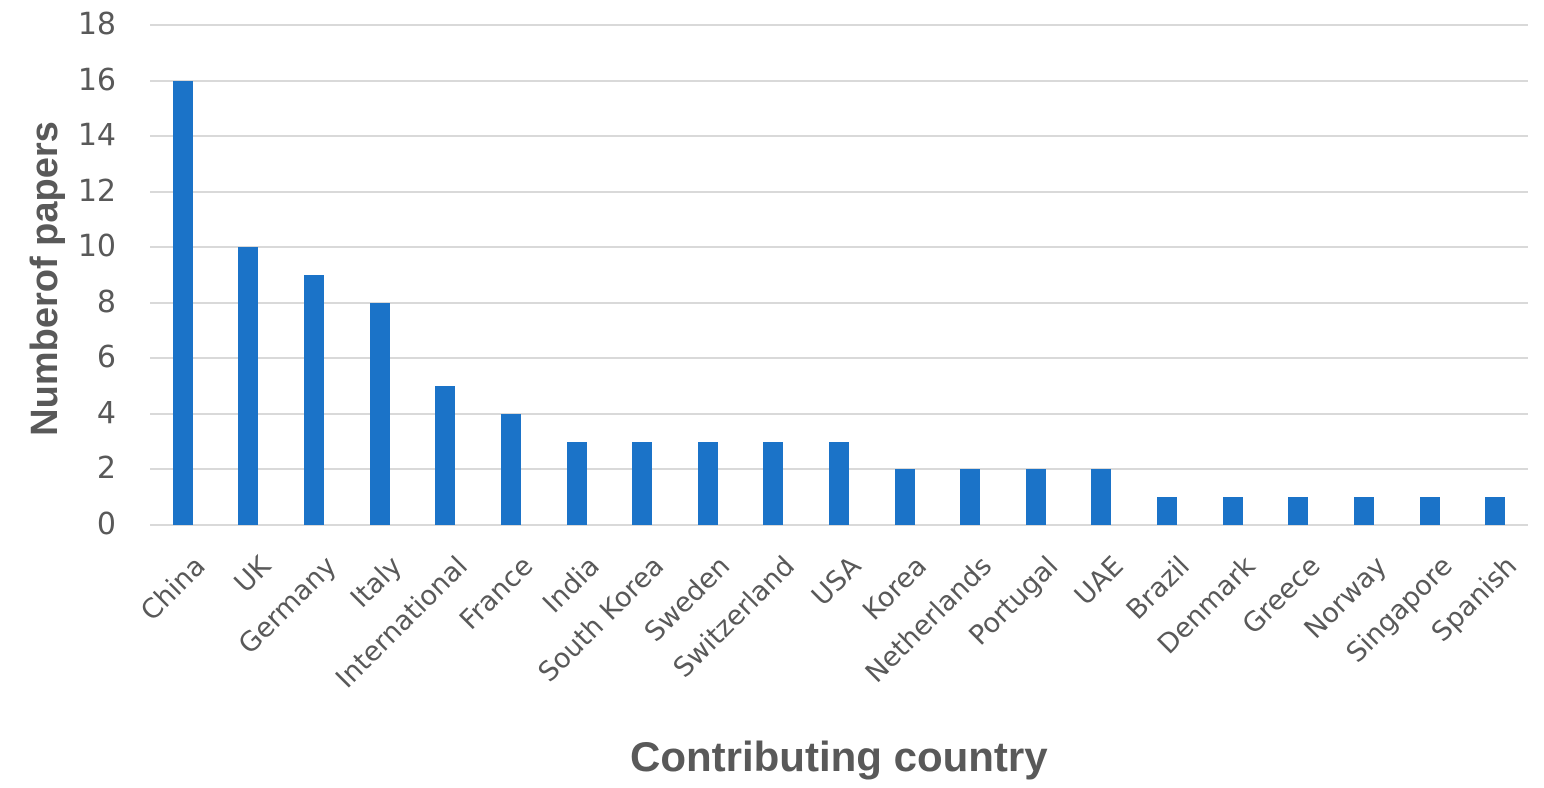 This screenshot has width=1544, height=788. I want to click on y-tick-label: 6, so click(106, 358).